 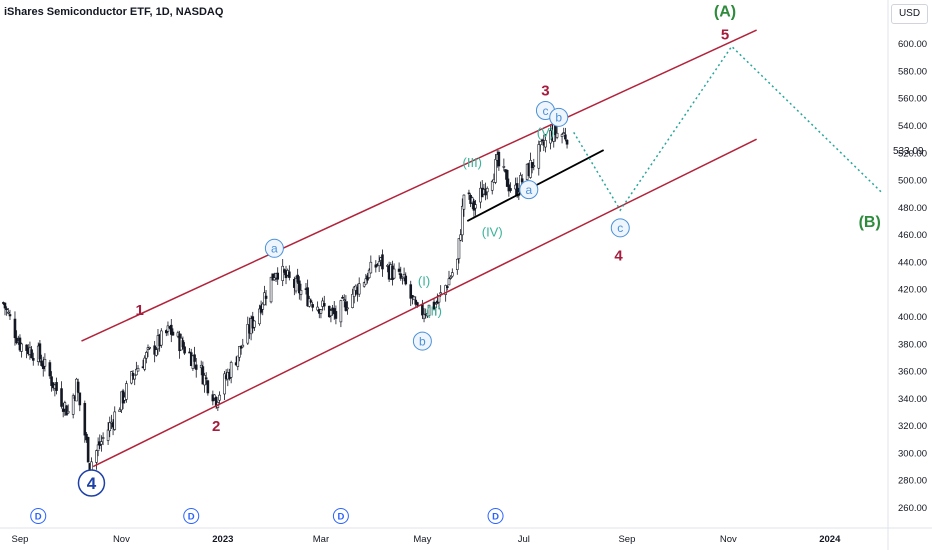 I want to click on wave-label: (V), so click(x=545, y=132).